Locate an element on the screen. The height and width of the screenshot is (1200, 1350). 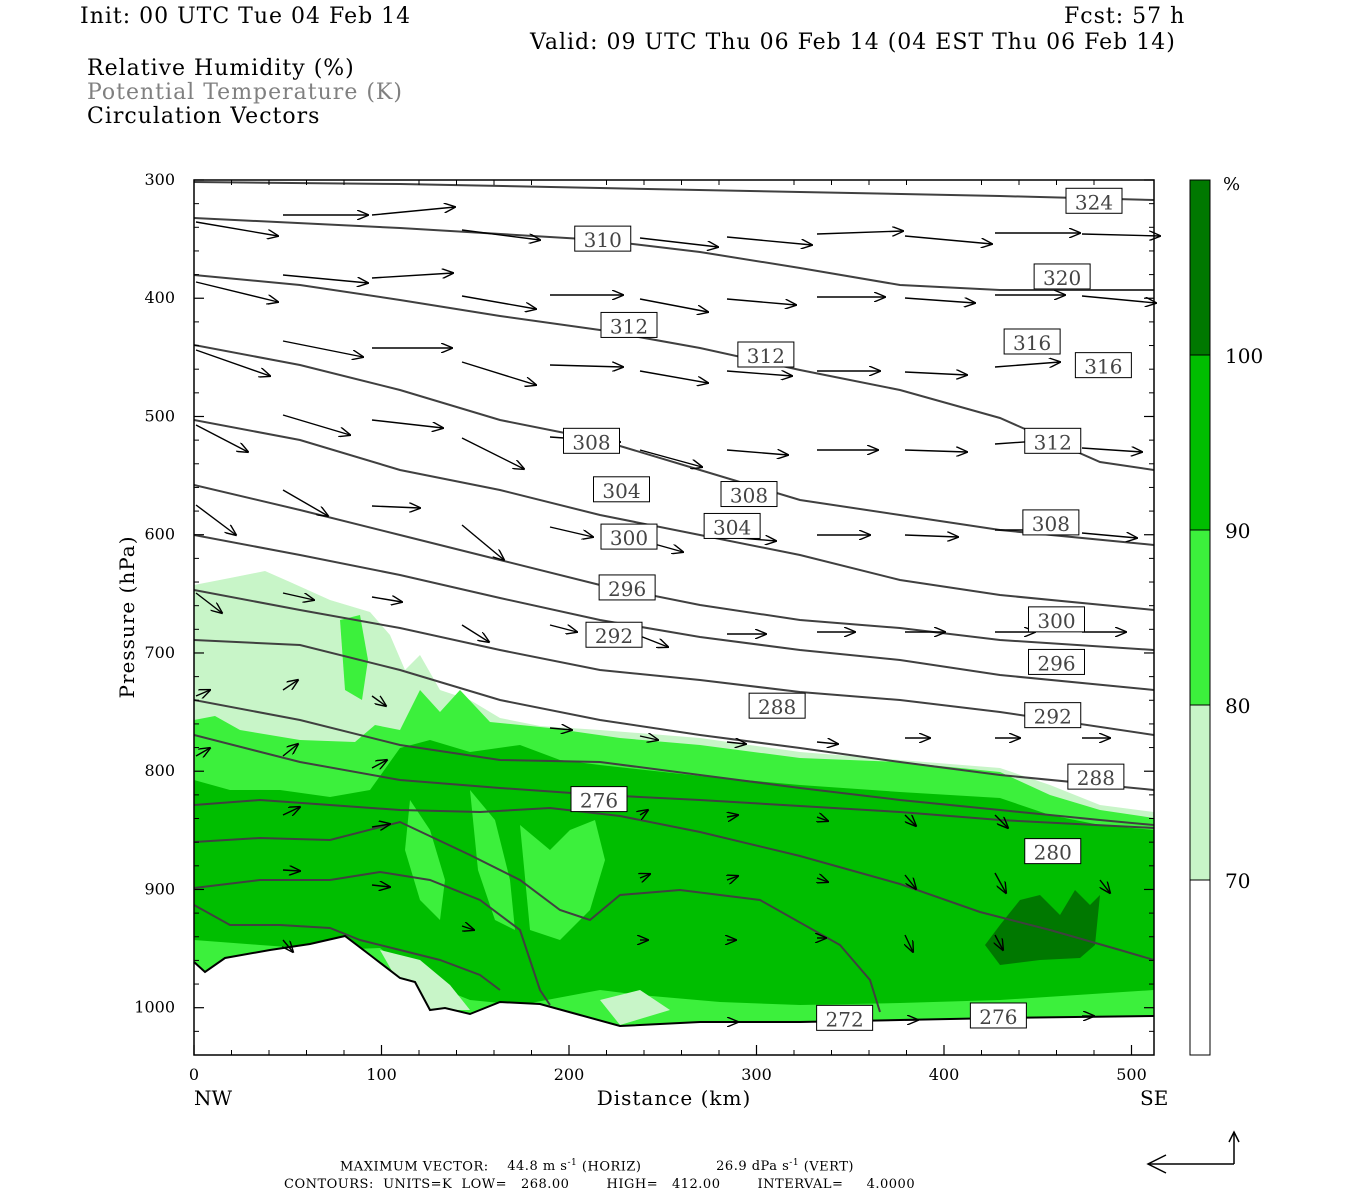
theta-label: 316 is located at coordinates (1103, 367).